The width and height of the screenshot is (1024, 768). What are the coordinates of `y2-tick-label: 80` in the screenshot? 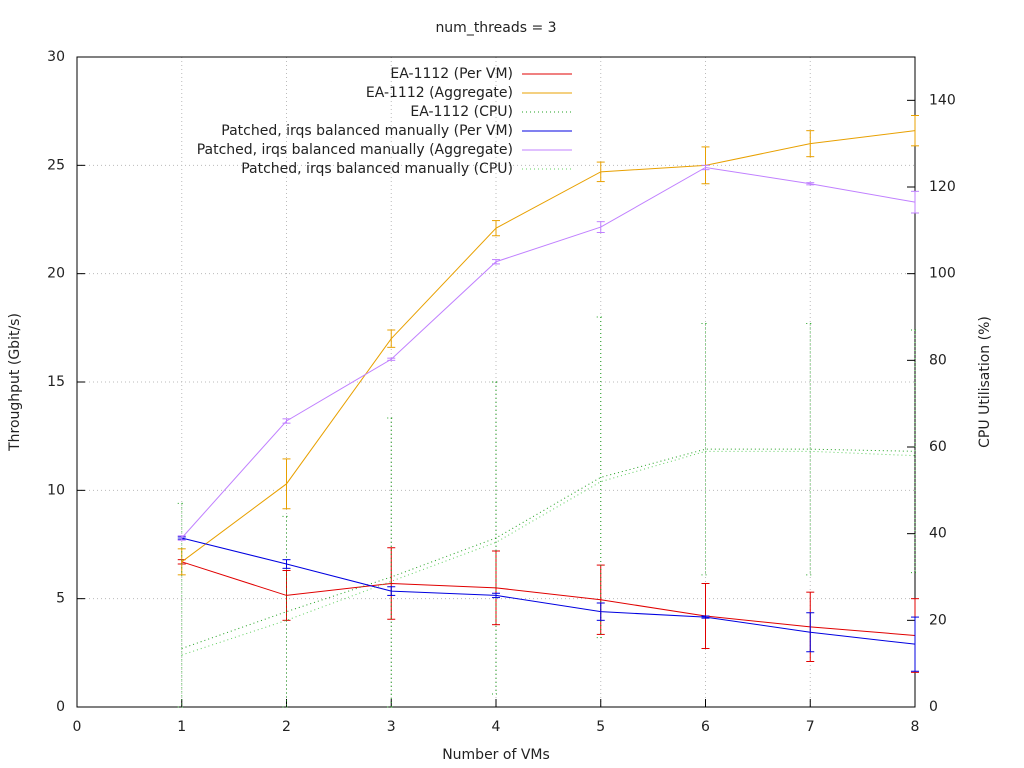 It's located at (938, 360).